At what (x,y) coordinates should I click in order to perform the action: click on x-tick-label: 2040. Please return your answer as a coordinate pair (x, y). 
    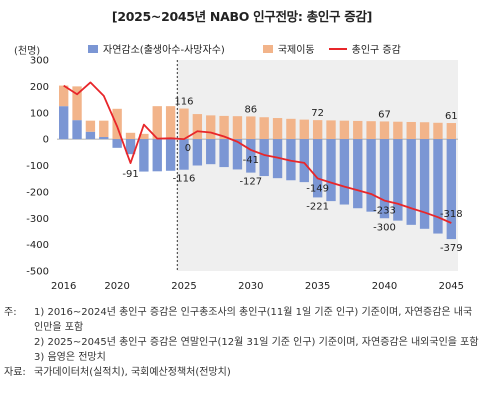
    Looking at the image, I should click on (384, 286).